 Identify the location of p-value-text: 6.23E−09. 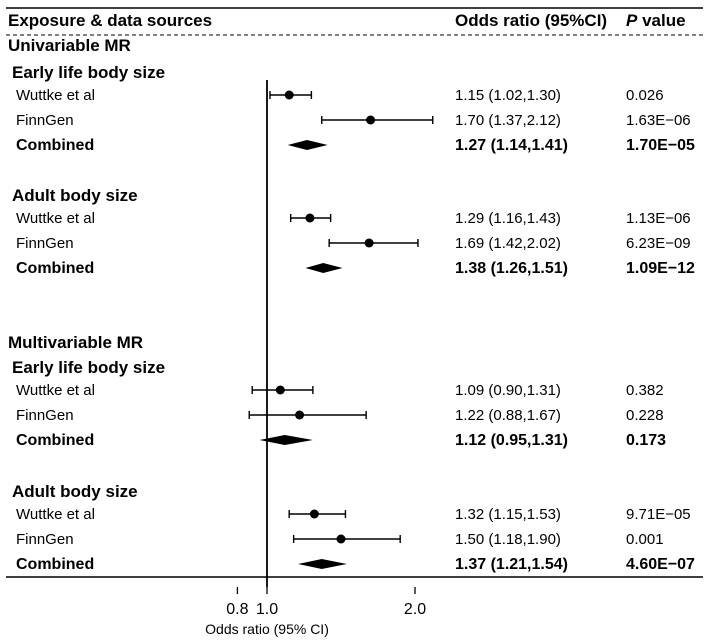
(658, 243).